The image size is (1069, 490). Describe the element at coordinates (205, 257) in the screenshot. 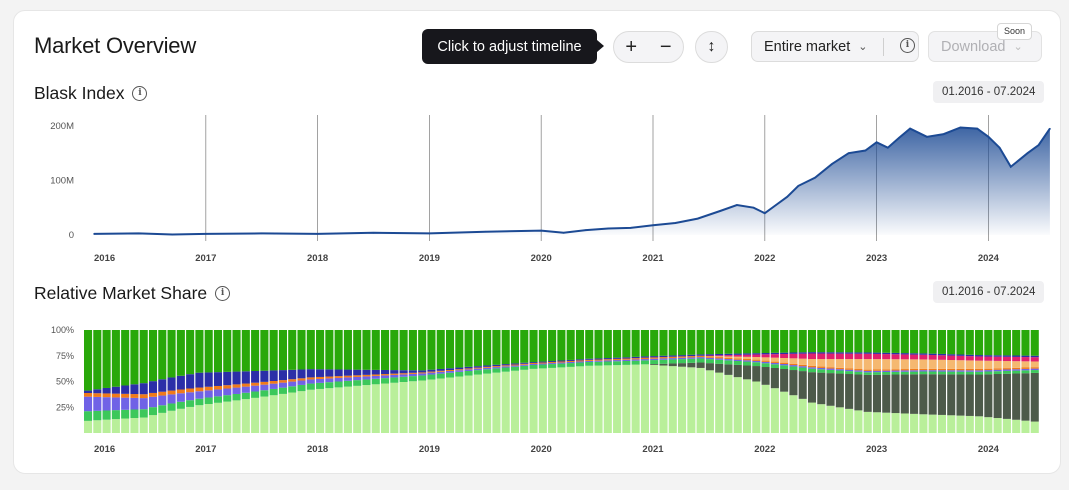

I see `index-x-tick: 2017` at that location.